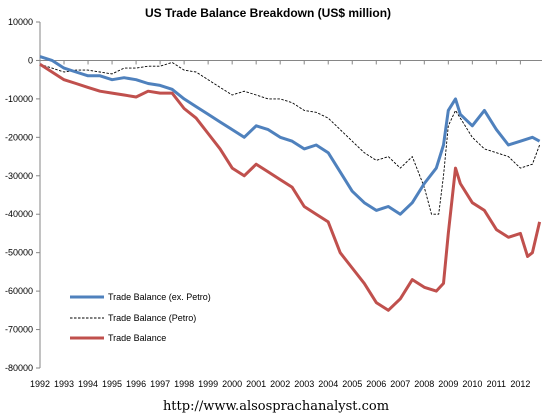  I want to click on x-tick-label: 2003, so click(304, 384).